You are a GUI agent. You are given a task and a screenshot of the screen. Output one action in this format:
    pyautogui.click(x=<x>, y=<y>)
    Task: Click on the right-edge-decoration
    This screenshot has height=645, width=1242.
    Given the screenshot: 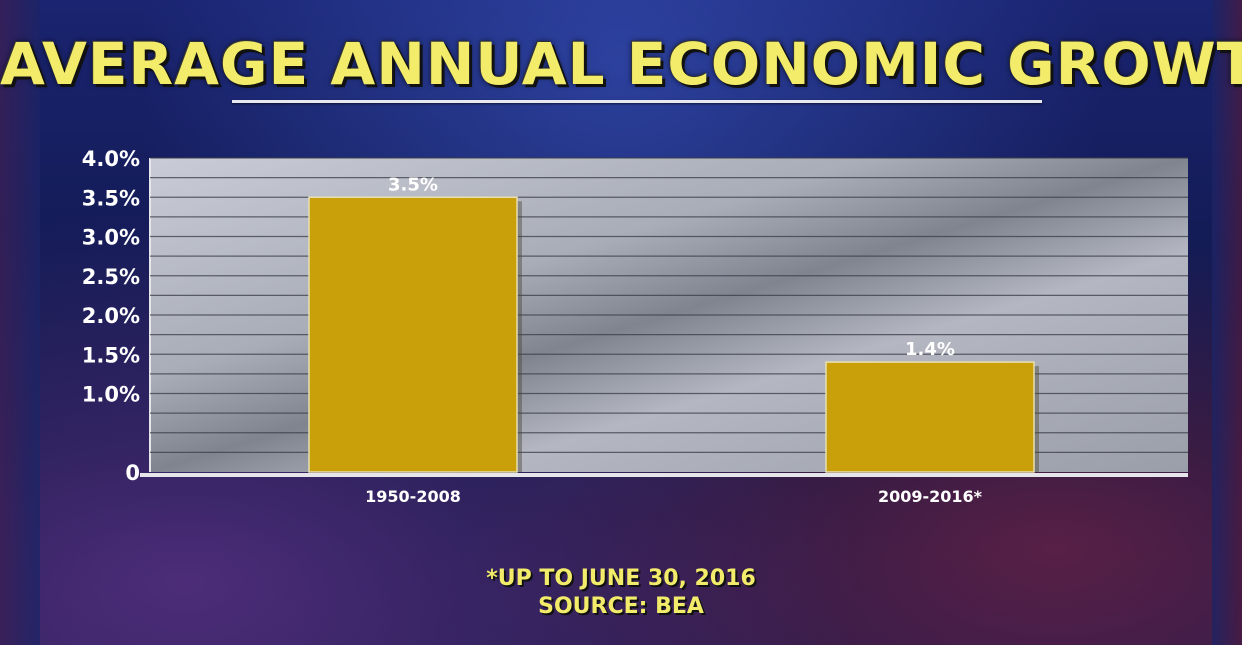 What is the action you would take?
    pyautogui.click(x=1227, y=322)
    